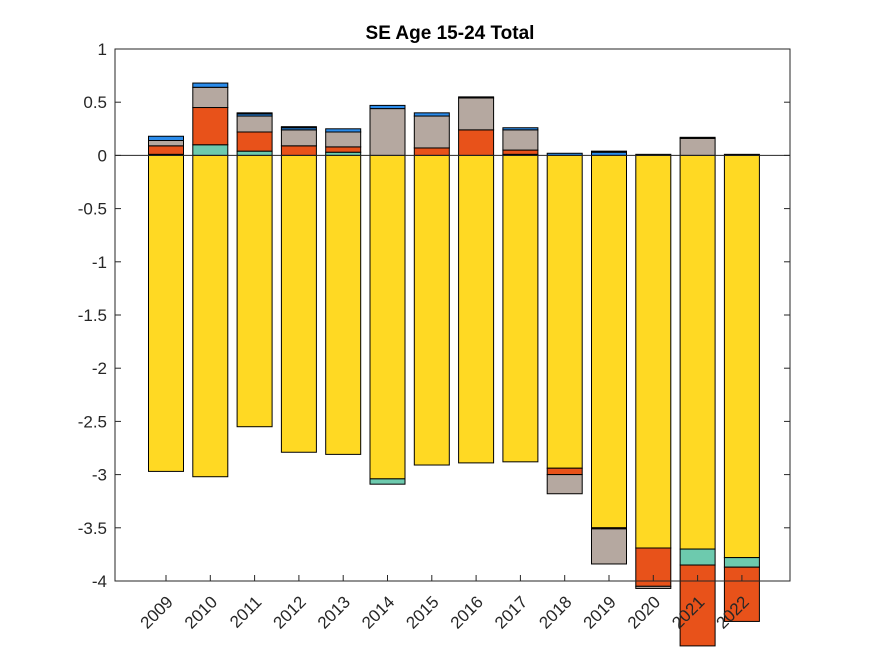  Describe the element at coordinates (343, 139) in the screenshot. I see `bar-segment-gray-2013` at that location.